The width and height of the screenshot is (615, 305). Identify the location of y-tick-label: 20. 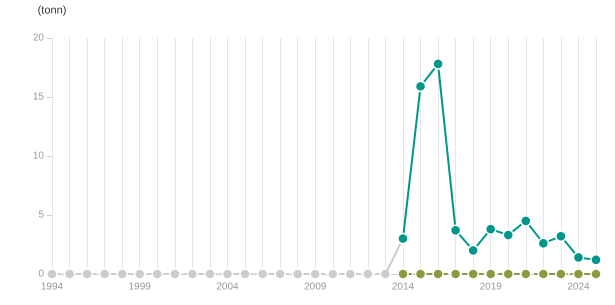
(38, 38).